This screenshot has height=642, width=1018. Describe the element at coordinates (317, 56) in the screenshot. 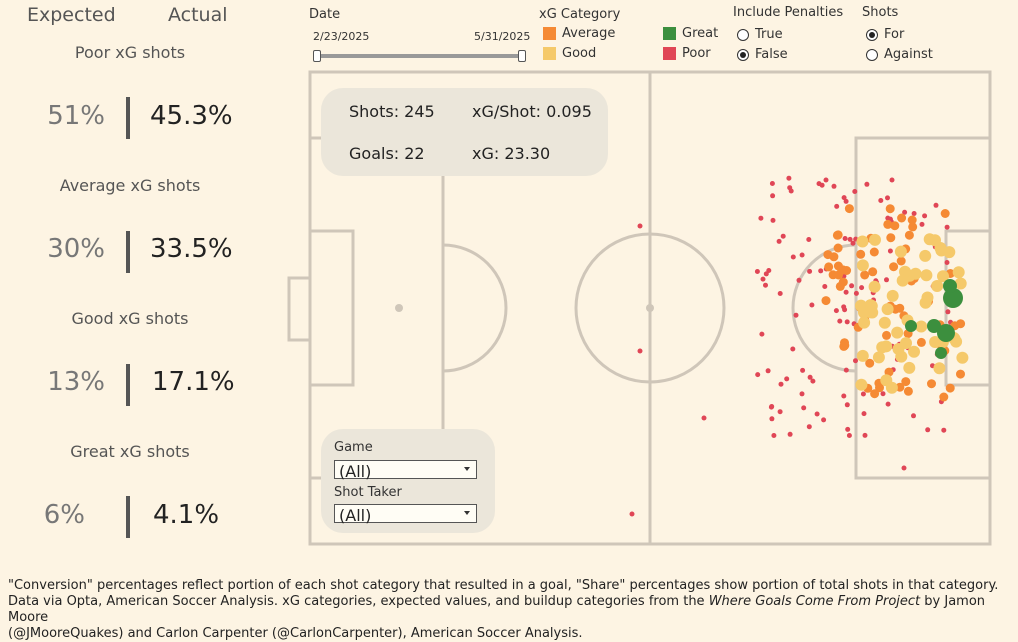

I see `date-slider-start-handle` at that location.